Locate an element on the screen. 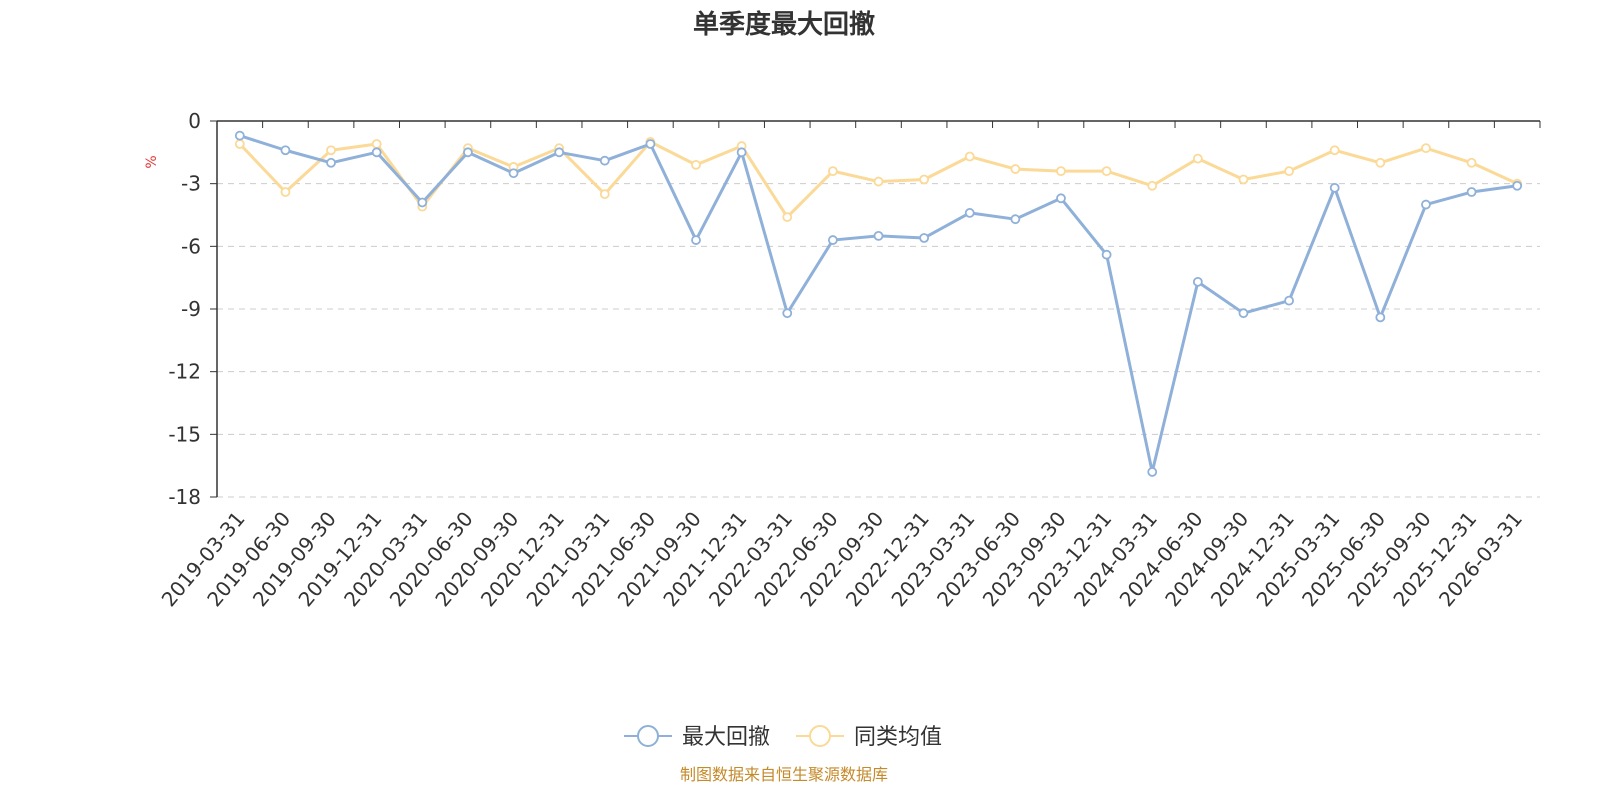 Image resolution: width=1600 pixels, height=800 pixels. y-tick-label: -18 is located at coordinates (184, 497).